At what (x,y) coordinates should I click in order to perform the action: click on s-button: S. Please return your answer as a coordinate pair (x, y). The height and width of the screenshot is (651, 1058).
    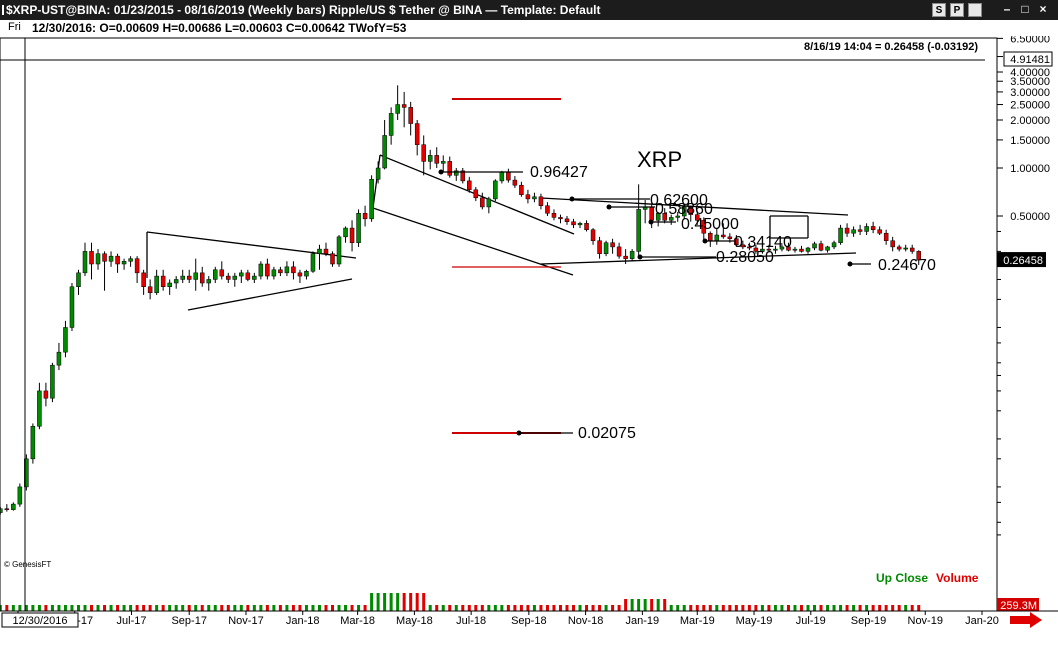
    Looking at the image, I should click on (939, 10).